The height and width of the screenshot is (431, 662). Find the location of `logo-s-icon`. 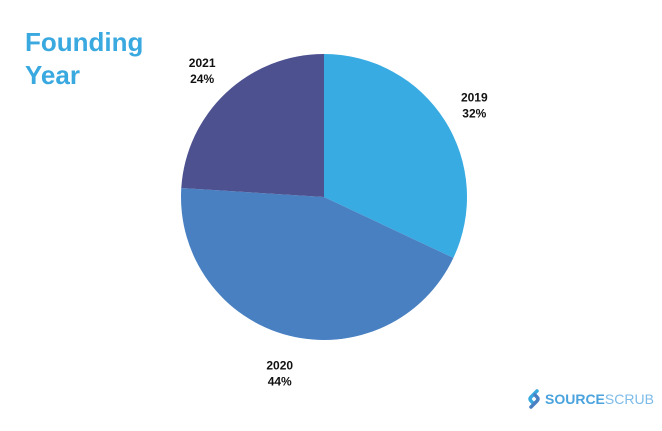

logo-s-icon is located at coordinates (534, 399).